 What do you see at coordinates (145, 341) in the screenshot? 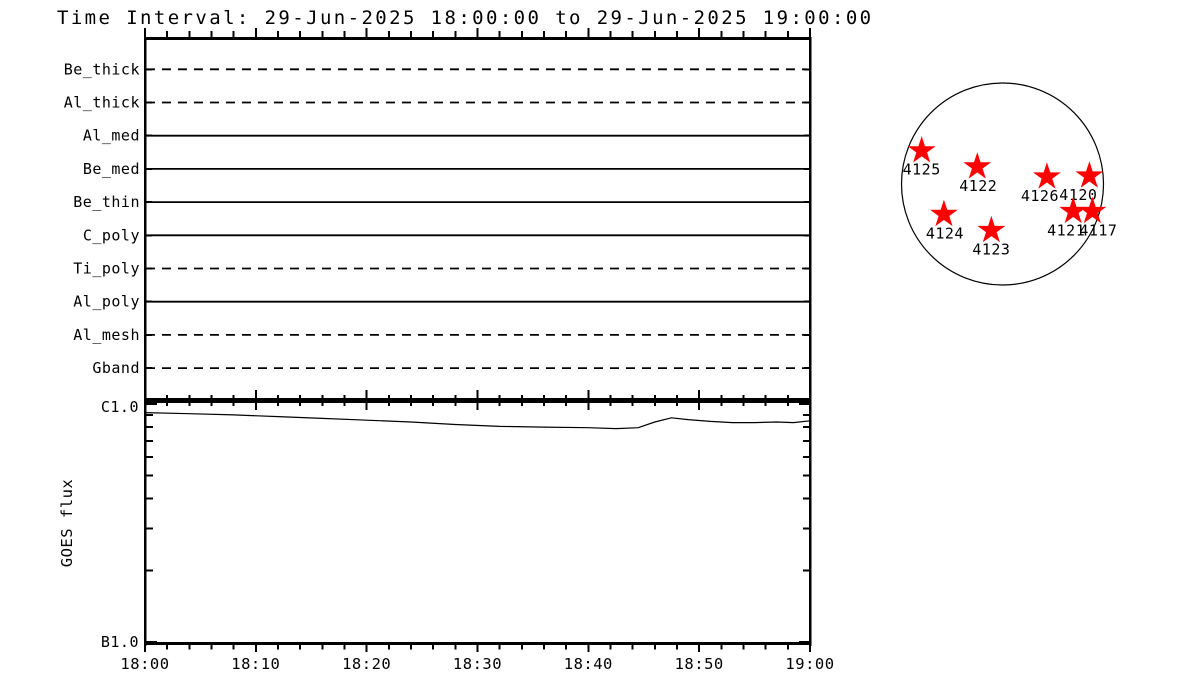
I see `left-axis` at bounding box center [145, 341].